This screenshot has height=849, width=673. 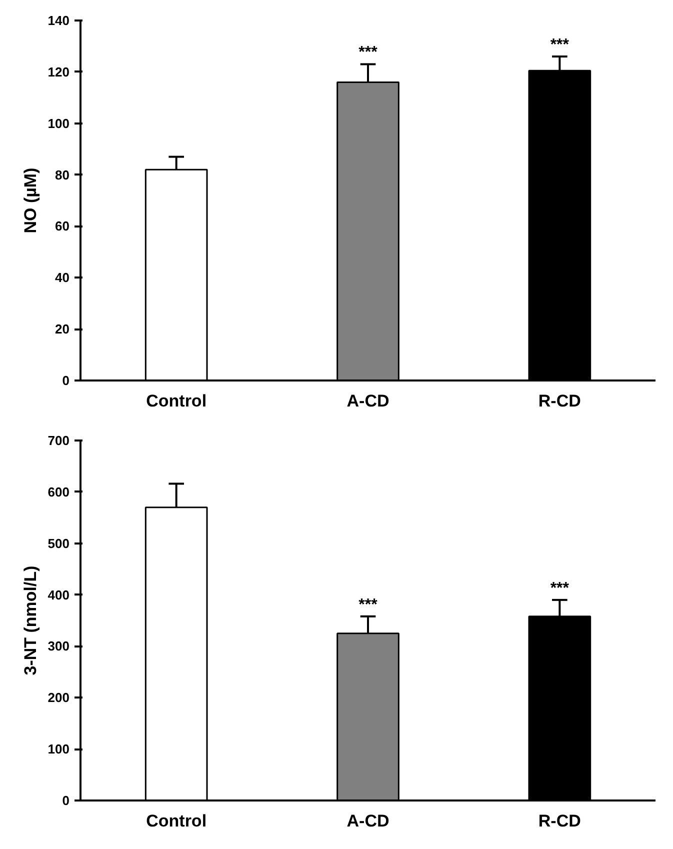 I want to click on y-tick-label: 500, so click(x=59, y=543).